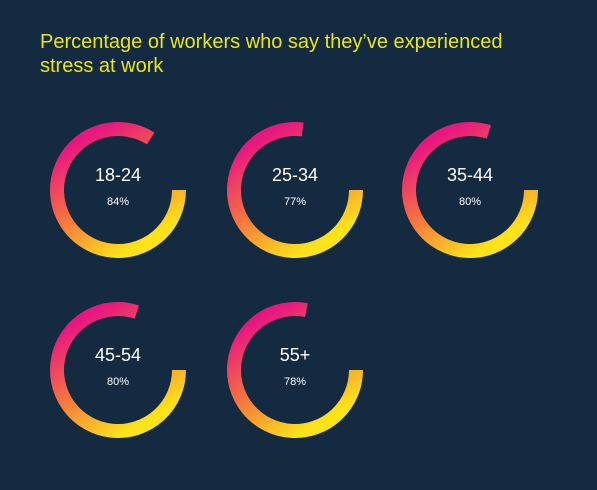  I want to click on category-label: 35-44, so click(470, 175).